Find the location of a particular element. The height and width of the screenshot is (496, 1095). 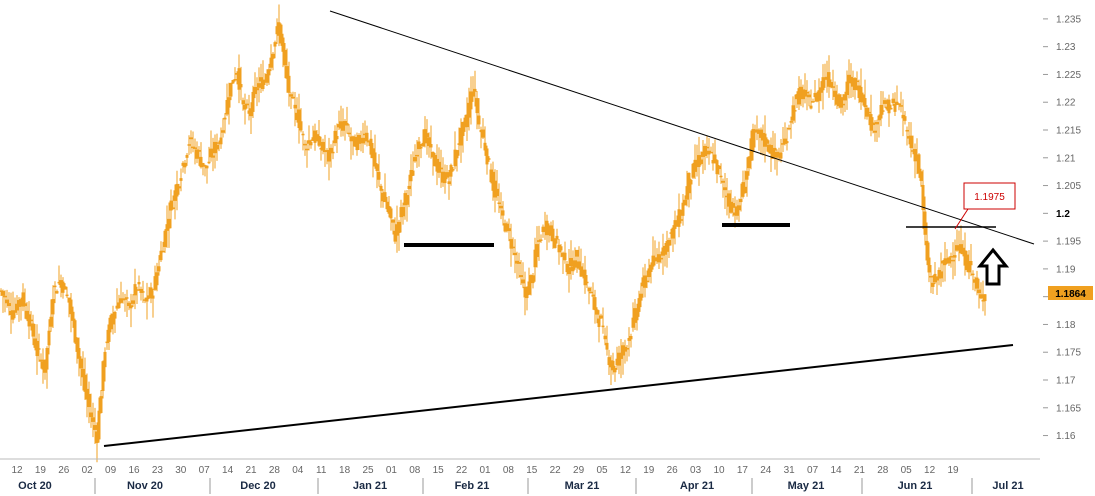

y-tick-label: 1.235 is located at coordinates (1068, 19).